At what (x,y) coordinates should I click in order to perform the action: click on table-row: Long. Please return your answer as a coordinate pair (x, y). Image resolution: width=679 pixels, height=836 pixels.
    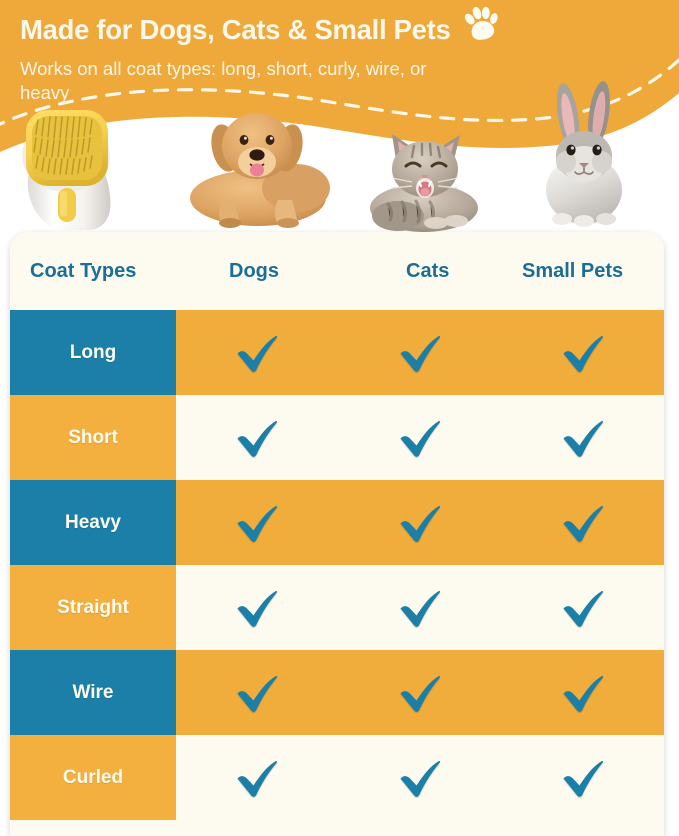
    Looking at the image, I should click on (337, 352).